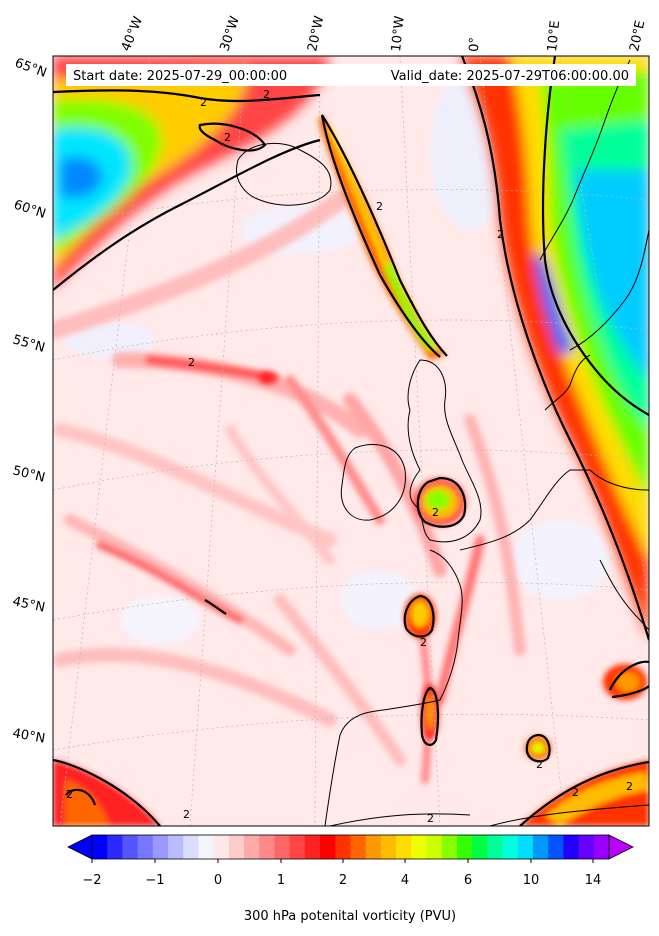 Image resolution: width=659 pixels, height=936 pixels. I want to click on colorbar-tick-label: −2, so click(91, 880).